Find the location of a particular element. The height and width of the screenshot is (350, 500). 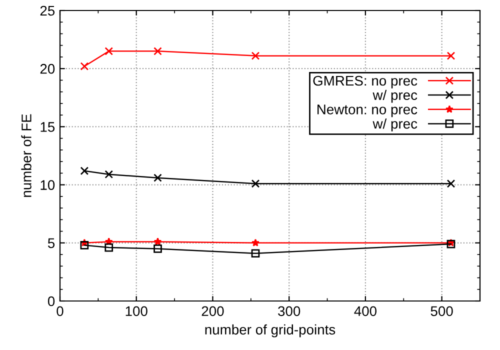

y-tick-label: 5 is located at coordinates (51, 243).